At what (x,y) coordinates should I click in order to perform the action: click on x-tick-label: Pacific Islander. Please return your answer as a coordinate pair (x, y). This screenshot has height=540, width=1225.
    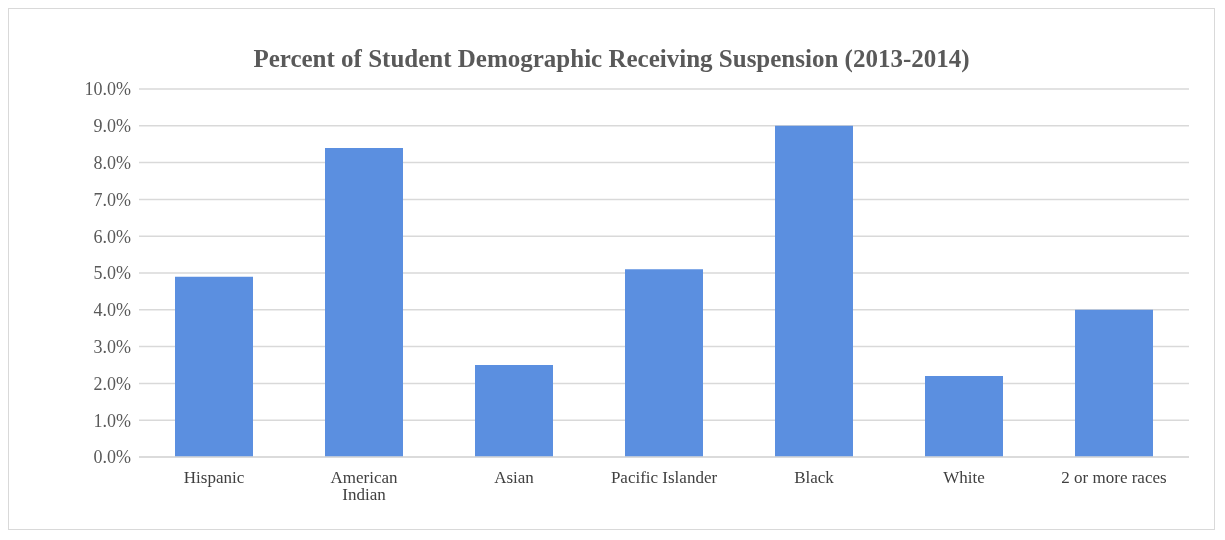
    Looking at the image, I should click on (664, 478).